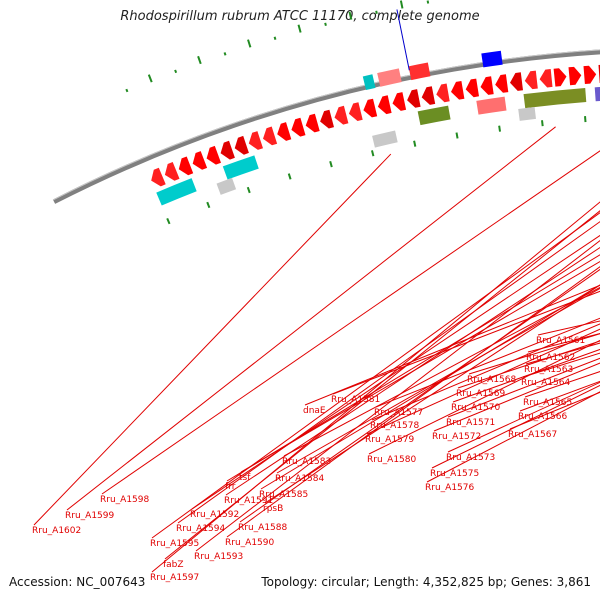 Image resolution: width=600 pixels, height=600 pixels. I want to click on gene-label: Rru_A1571, so click(470, 423).